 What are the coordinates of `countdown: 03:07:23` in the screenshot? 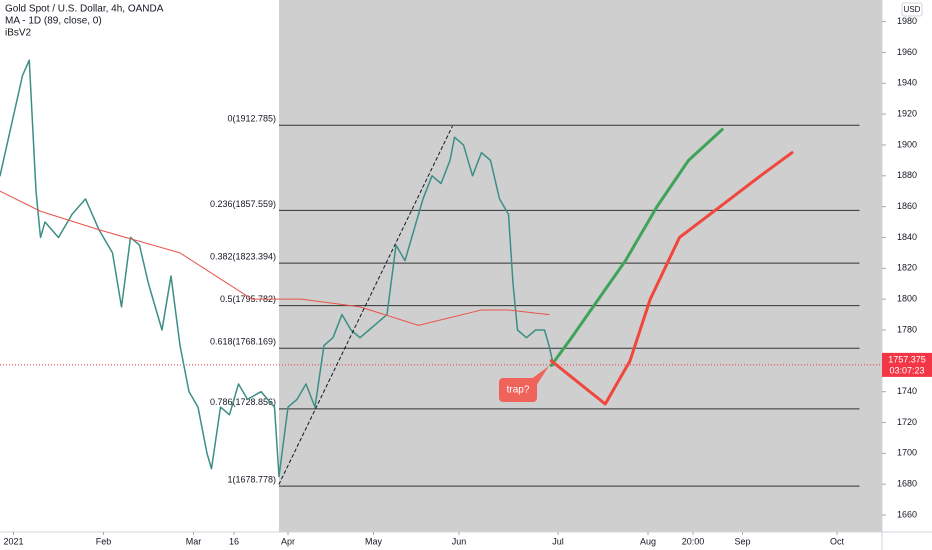 It's located at (906, 370).